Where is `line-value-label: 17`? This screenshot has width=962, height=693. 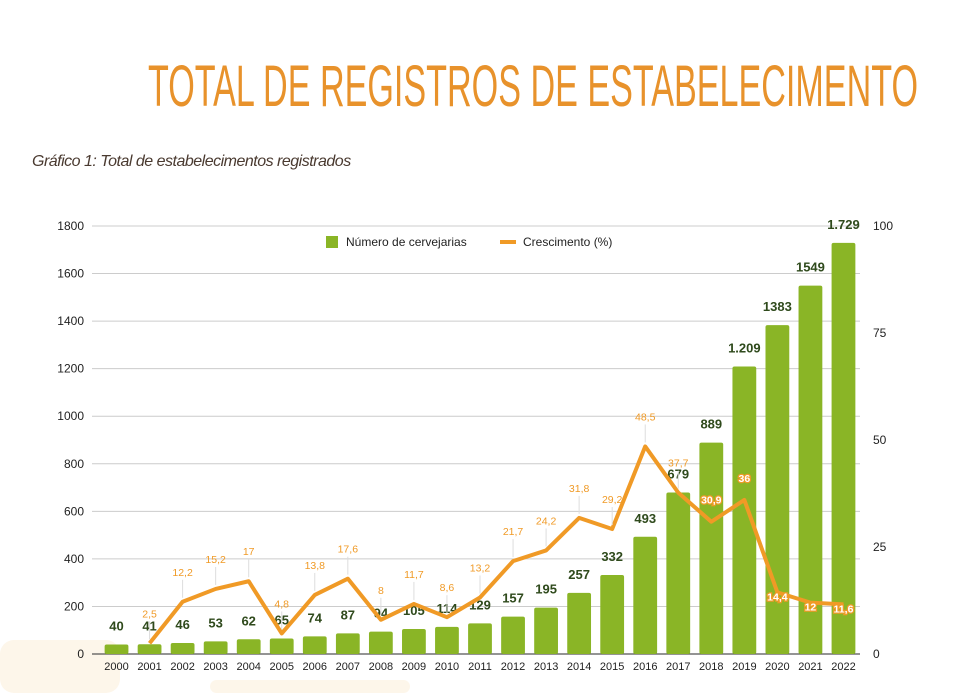 line-value-label: 17 is located at coordinates (249, 552).